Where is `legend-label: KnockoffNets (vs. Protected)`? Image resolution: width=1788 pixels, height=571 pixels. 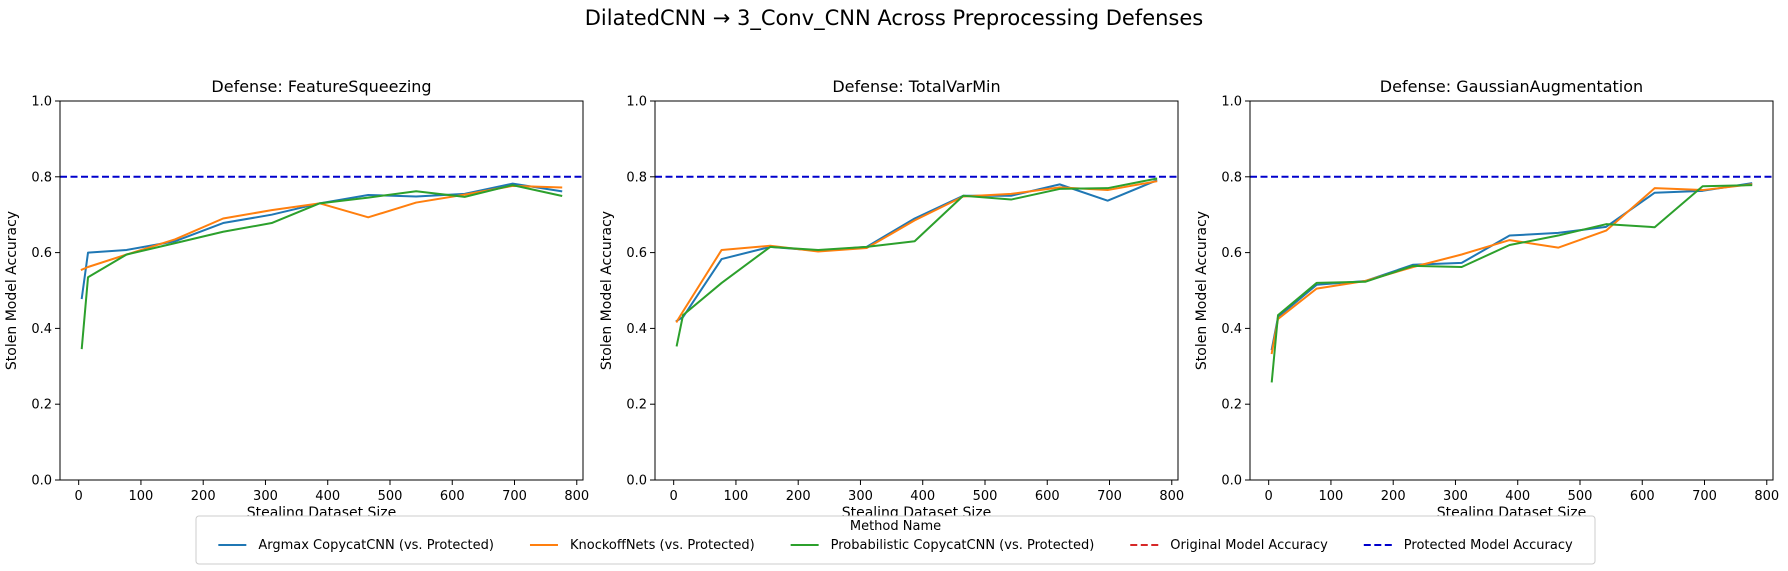
legend-label: KnockoffNets (vs. Protected) is located at coordinates (662, 545).